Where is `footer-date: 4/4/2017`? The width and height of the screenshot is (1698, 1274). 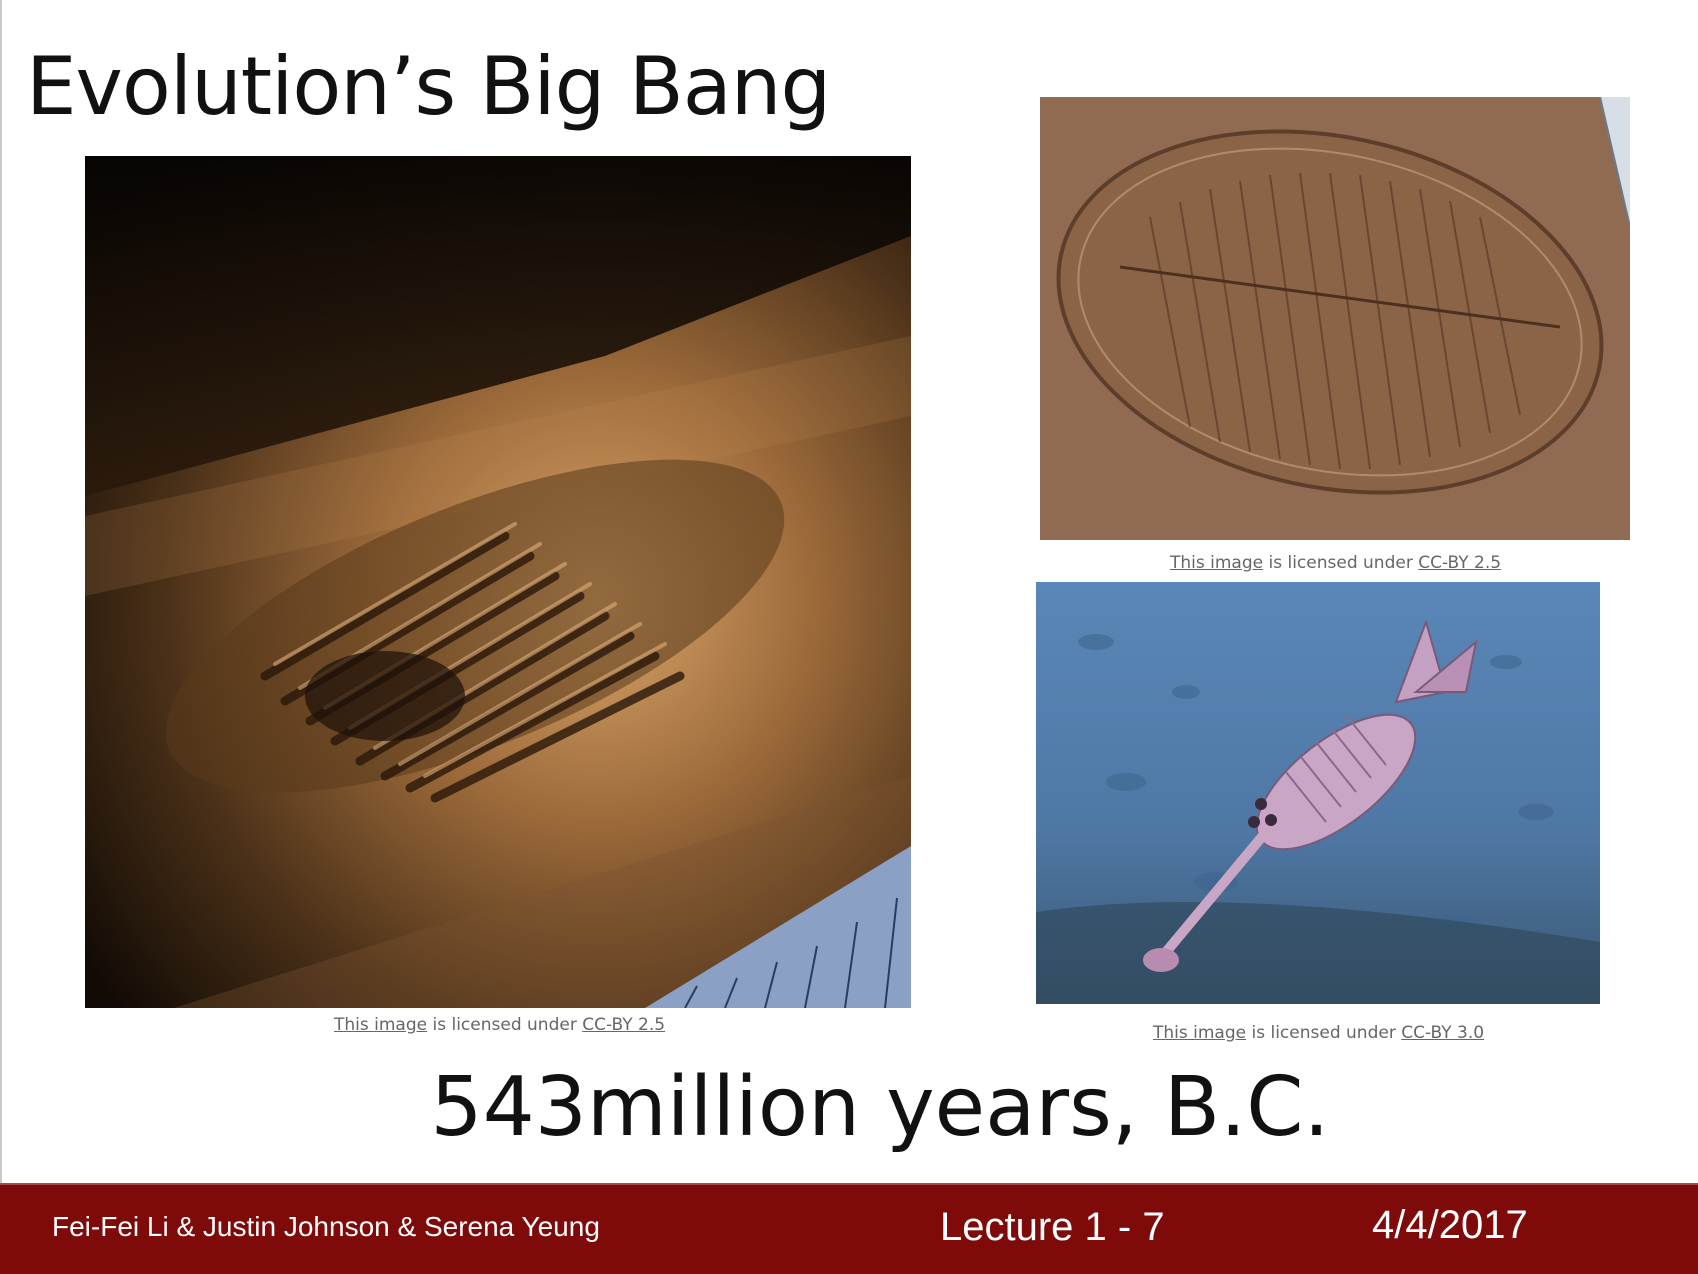
footer-date: 4/4/2017 is located at coordinates (1450, 1225).